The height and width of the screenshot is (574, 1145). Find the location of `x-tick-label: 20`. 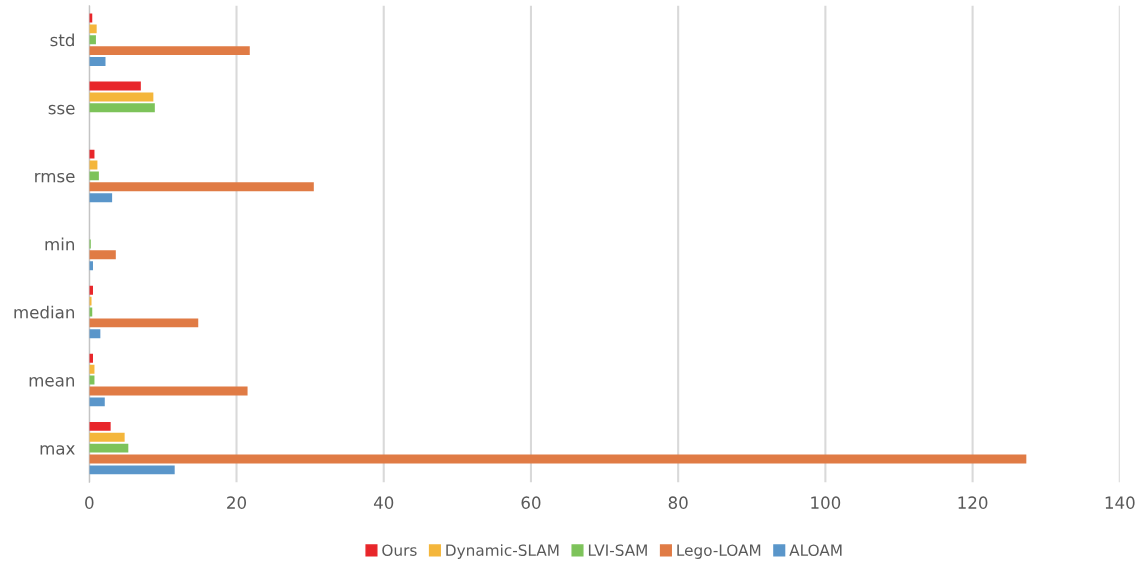

x-tick-label: 20 is located at coordinates (237, 502).